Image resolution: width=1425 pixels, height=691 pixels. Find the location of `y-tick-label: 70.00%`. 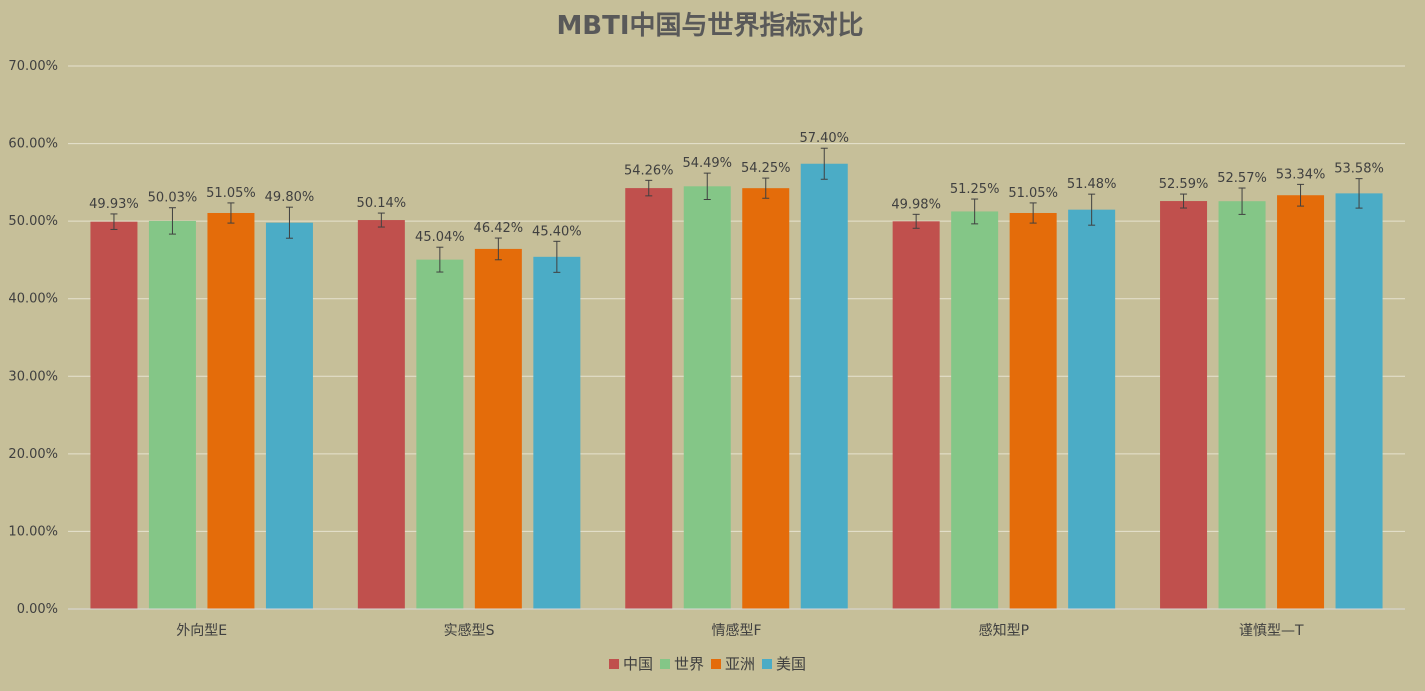

y-tick-label: 70.00% is located at coordinates (33, 66).